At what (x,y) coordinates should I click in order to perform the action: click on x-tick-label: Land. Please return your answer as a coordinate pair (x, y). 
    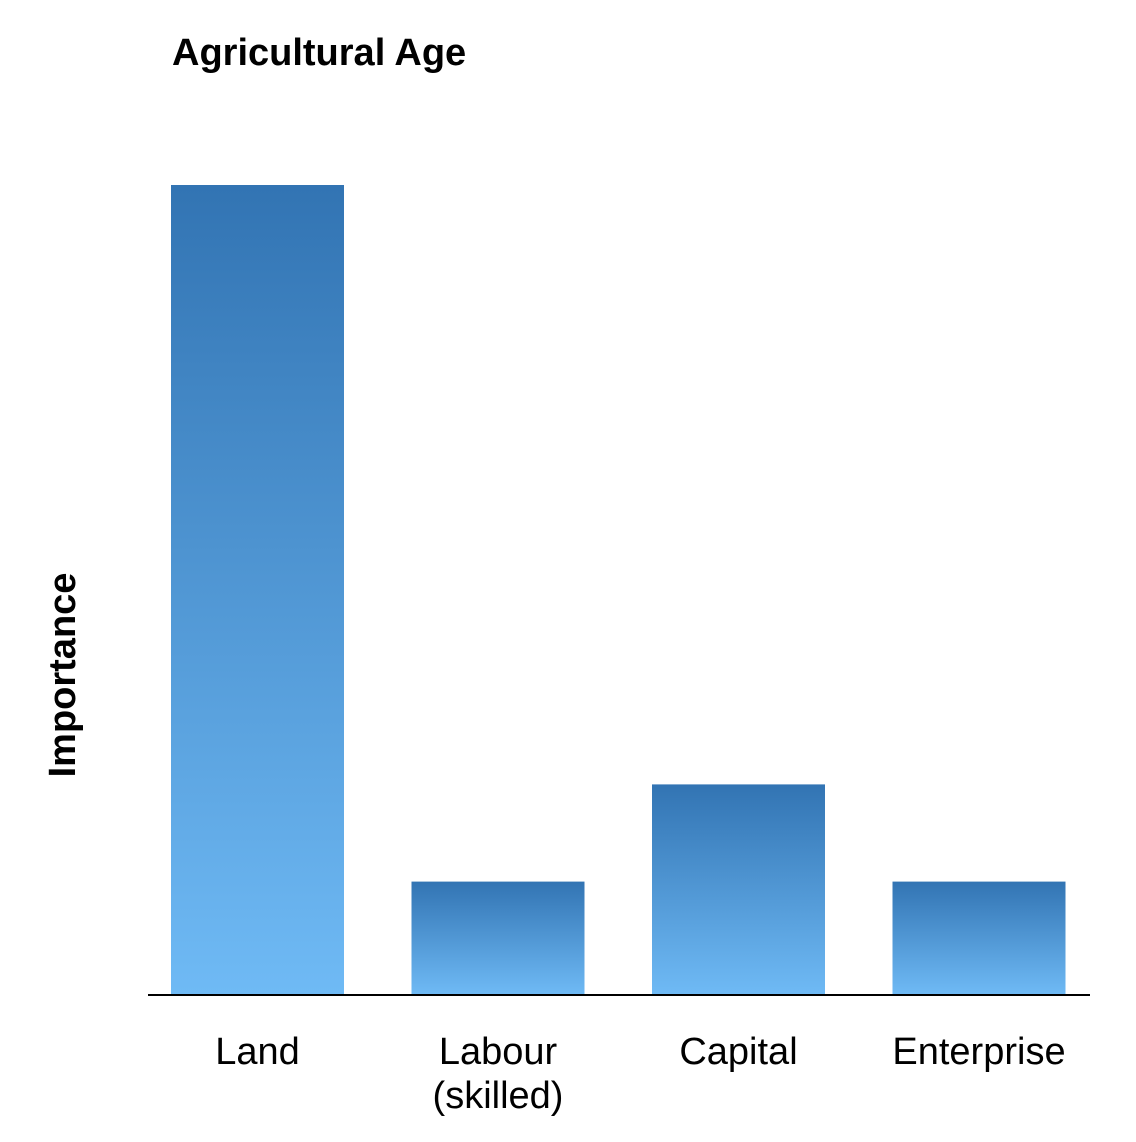
    Looking at the image, I should click on (257, 1052).